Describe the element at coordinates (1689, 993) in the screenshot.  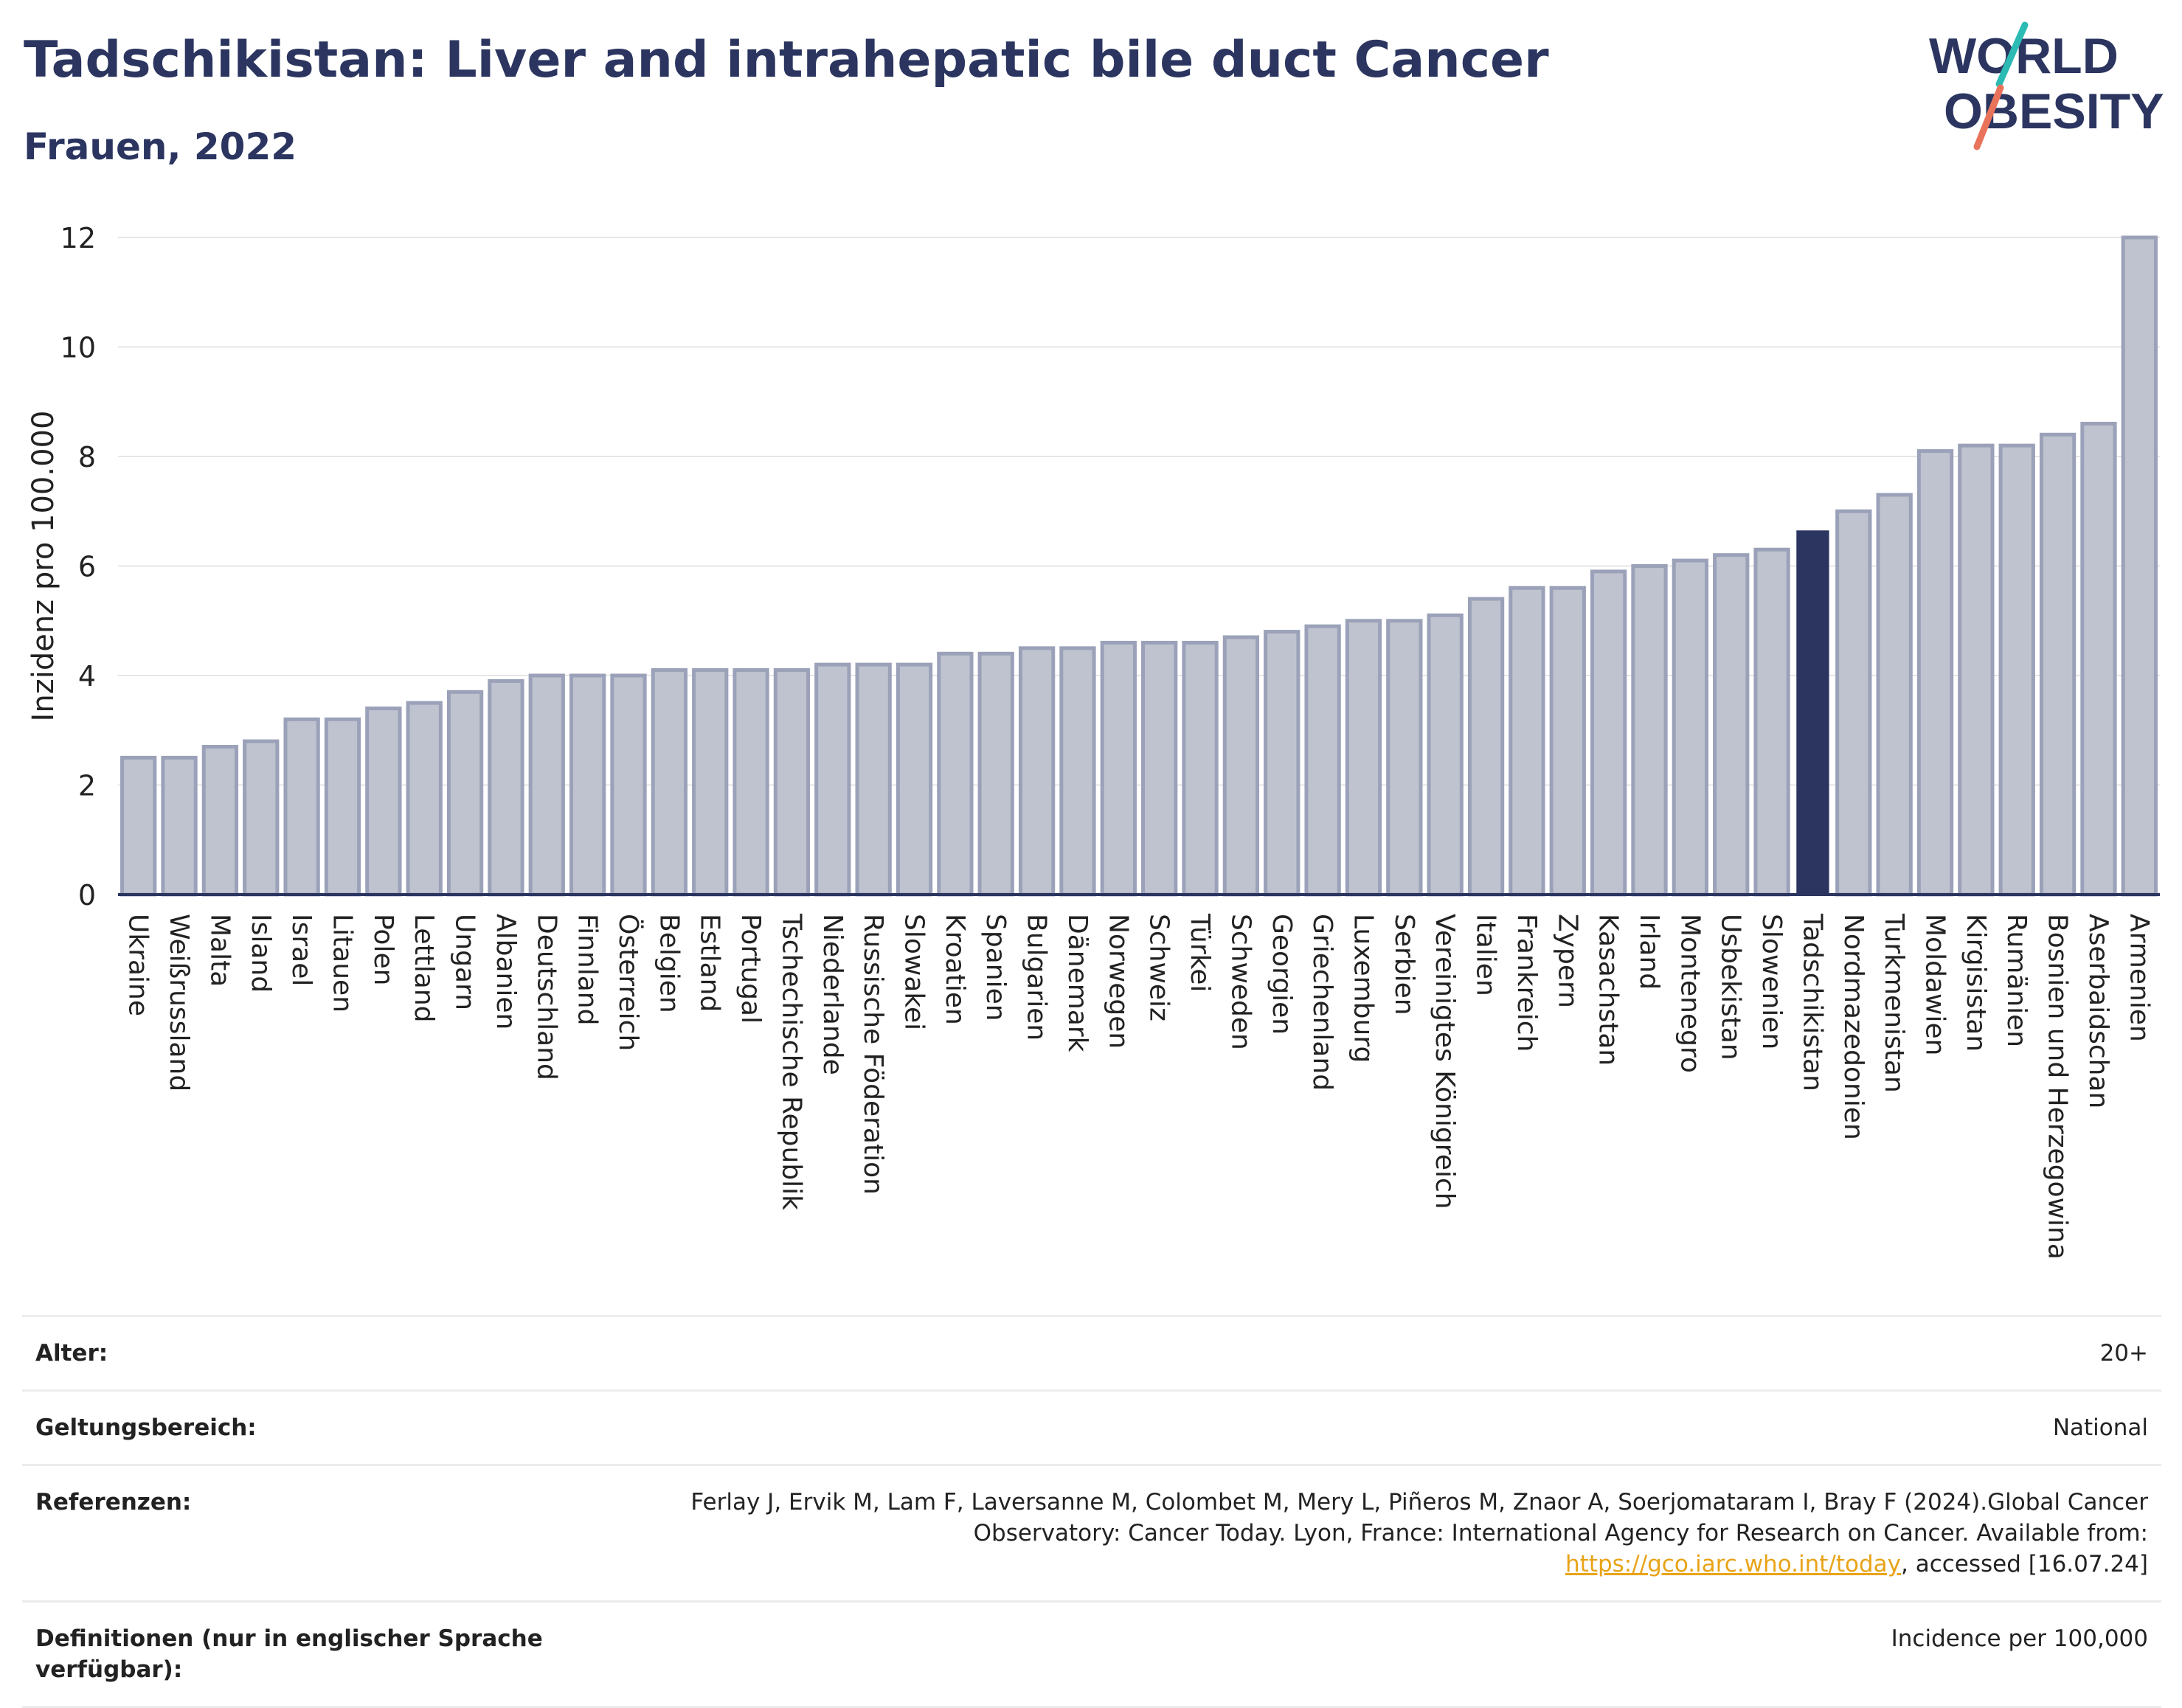
I see `x-tick-label: Montenegro` at that location.